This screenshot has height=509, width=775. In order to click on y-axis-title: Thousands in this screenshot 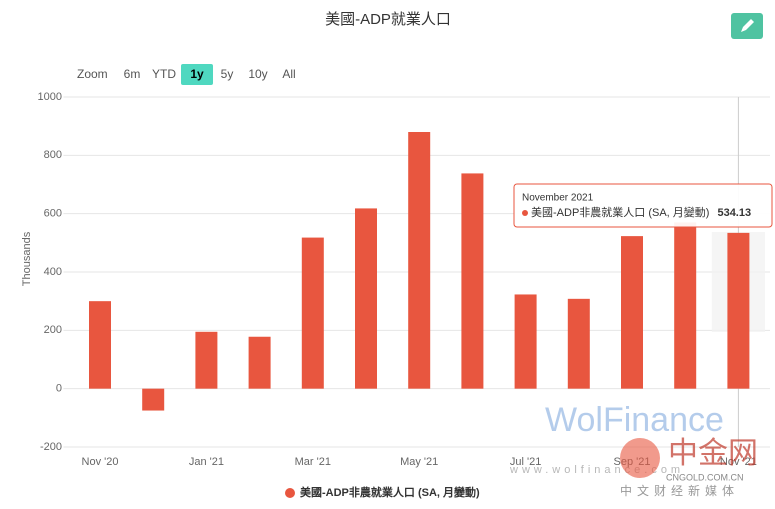, I will do `click(27, 258)`.